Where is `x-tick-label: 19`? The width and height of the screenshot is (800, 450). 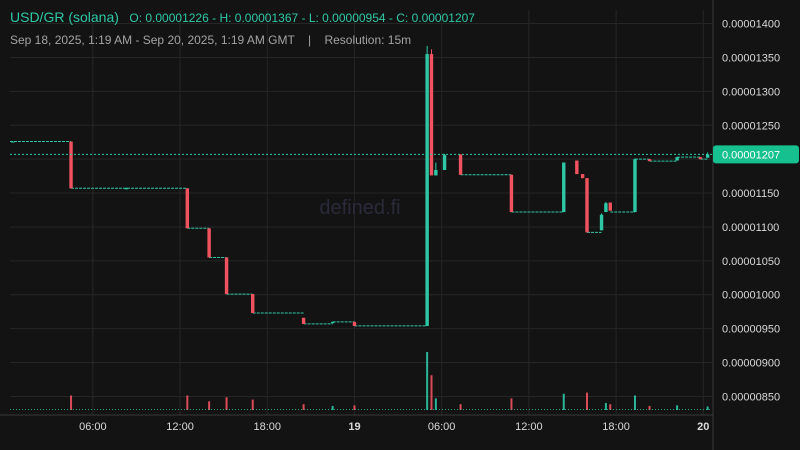
x-tick-label: 19 is located at coordinates (354, 427).